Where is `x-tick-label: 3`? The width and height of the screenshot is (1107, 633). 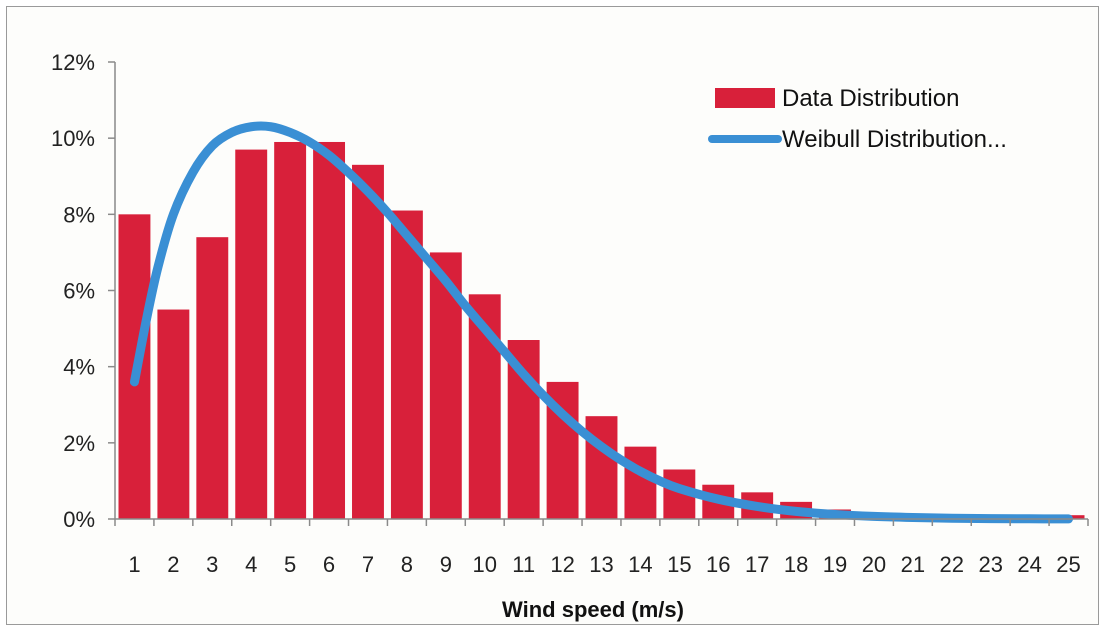 x-tick-label: 3 is located at coordinates (212, 564).